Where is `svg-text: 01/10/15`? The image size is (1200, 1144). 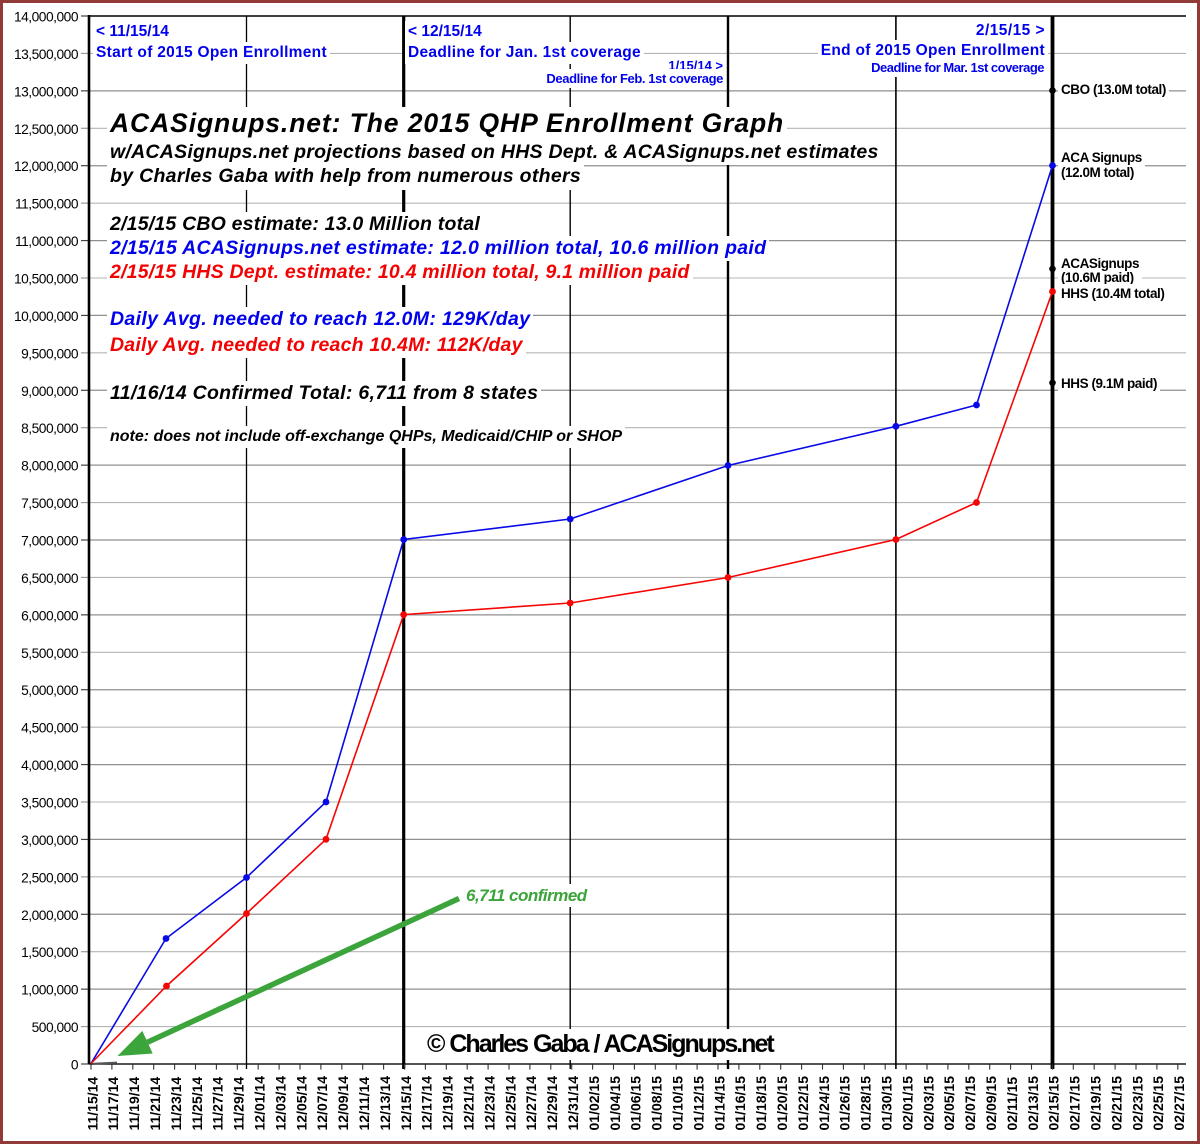 svg-text: 01/10/15 is located at coordinates (678, 1103).